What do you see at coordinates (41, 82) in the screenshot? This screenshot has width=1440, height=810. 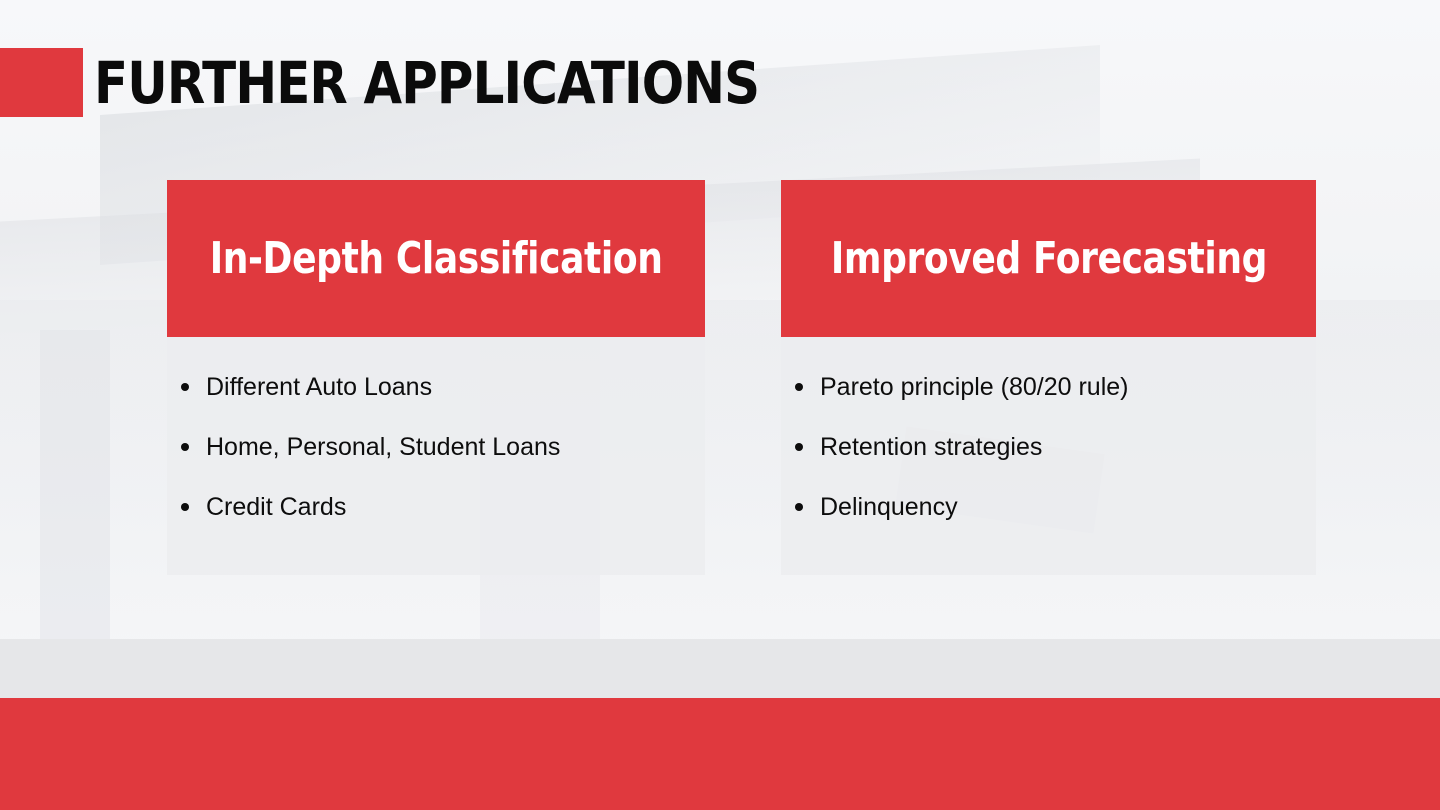 I see `title-accent-block` at bounding box center [41, 82].